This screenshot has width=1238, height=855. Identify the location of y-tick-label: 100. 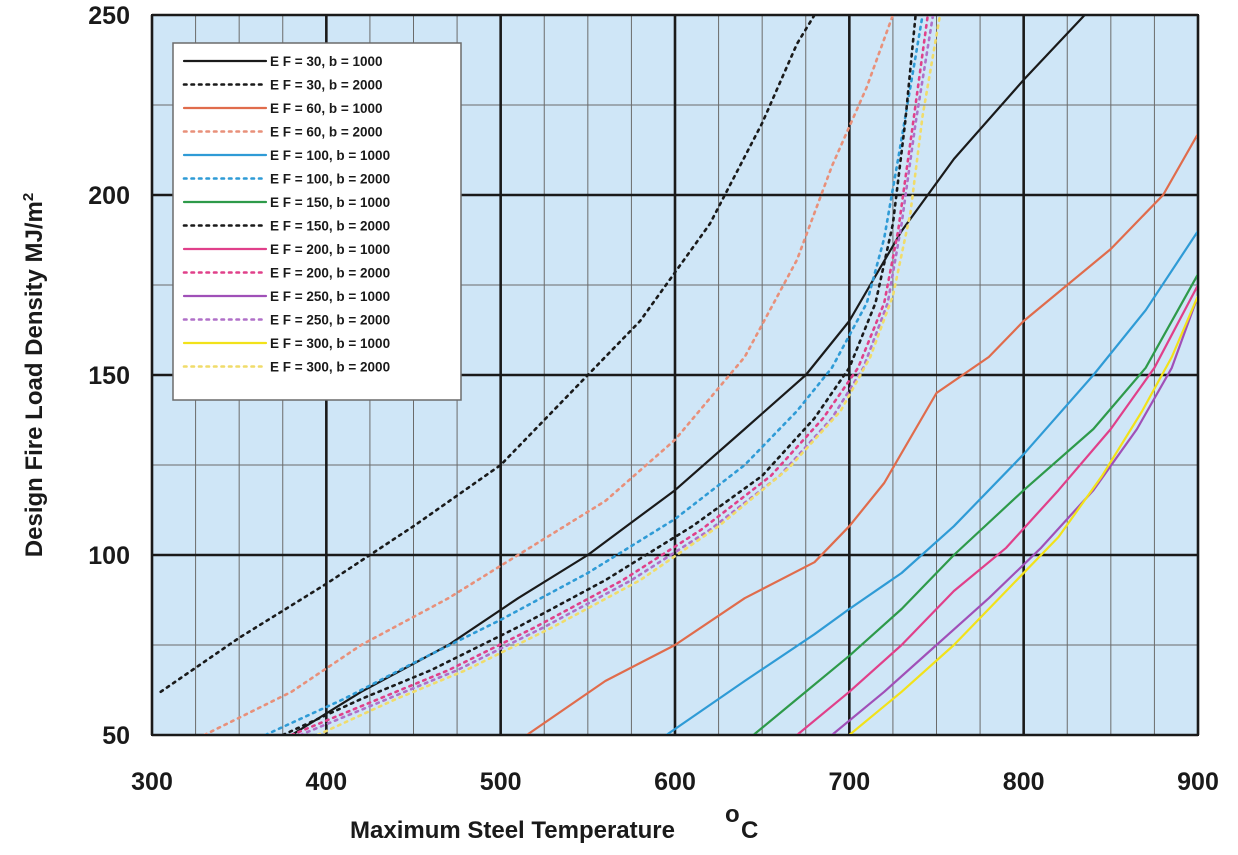
(109, 556).